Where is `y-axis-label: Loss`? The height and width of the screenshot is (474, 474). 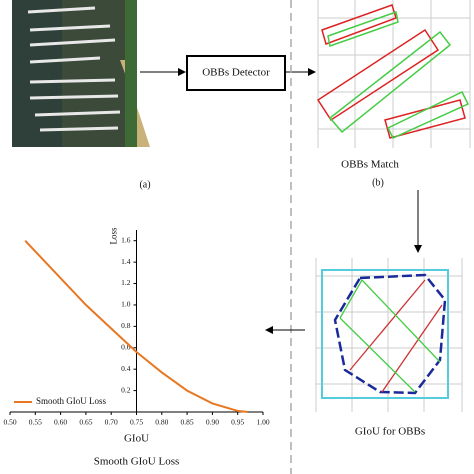
y-axis-label: Loss is located at coordinates (114, 236).